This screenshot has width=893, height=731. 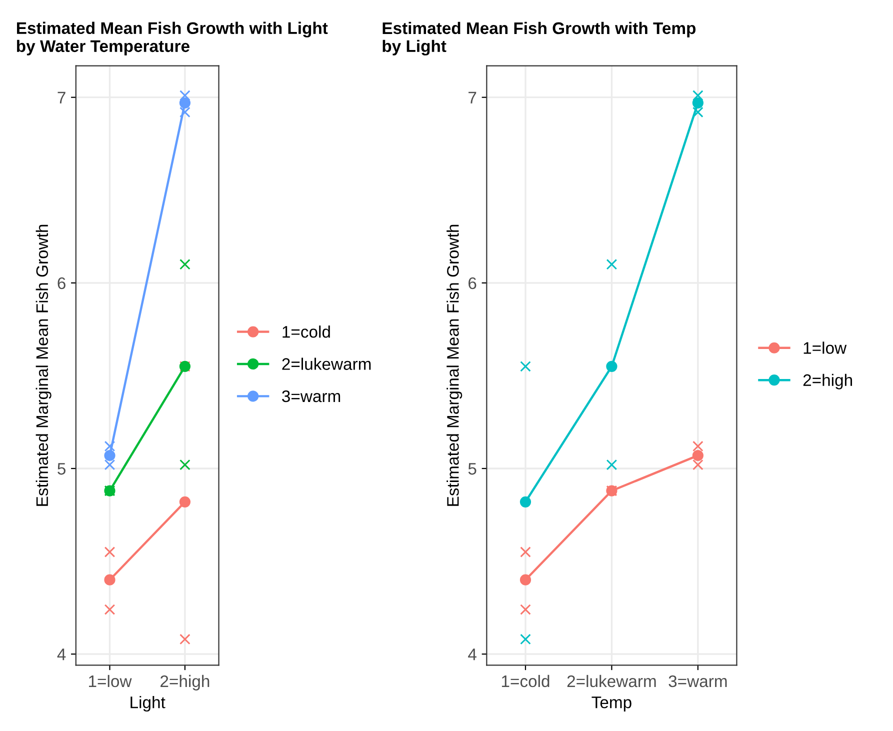 What do you see at coordinates (825, 348) in the screenshot?
I see `legend-label: 1=low` at bounding box center [825, 348].